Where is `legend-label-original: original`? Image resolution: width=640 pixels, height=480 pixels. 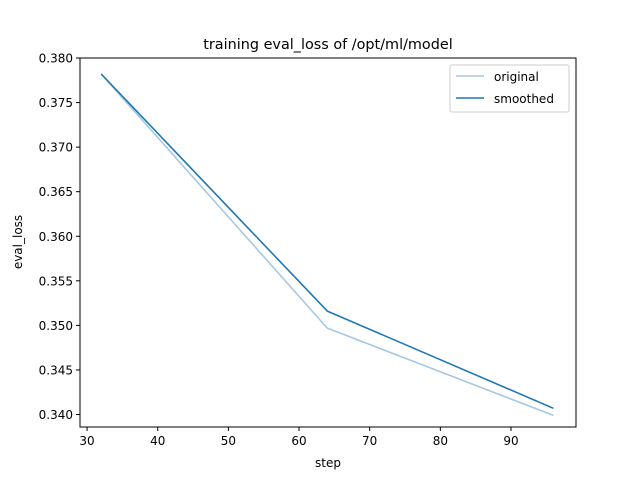 legend-label-original: original is located at coordinates (516, 77).